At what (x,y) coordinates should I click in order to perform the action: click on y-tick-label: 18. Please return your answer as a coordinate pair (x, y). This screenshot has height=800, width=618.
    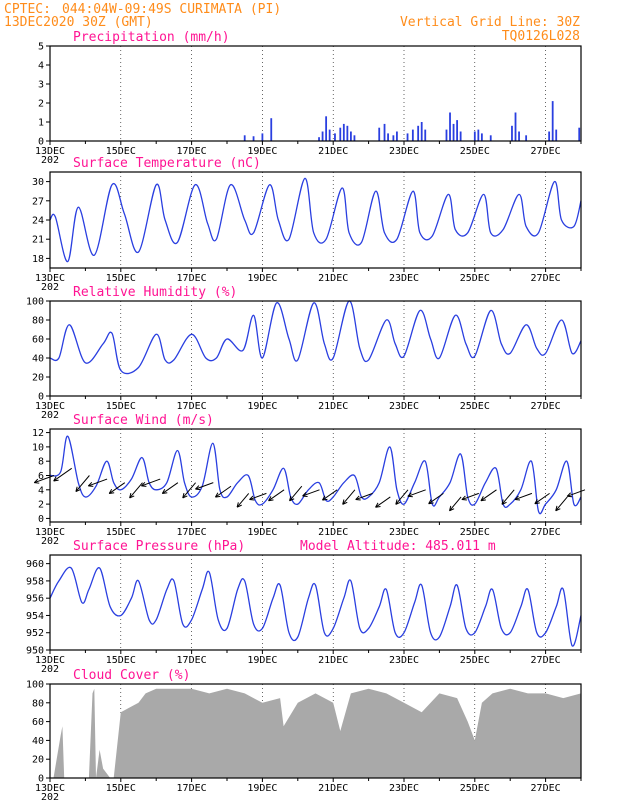
    Looking at the image, I should click on (38, 259).